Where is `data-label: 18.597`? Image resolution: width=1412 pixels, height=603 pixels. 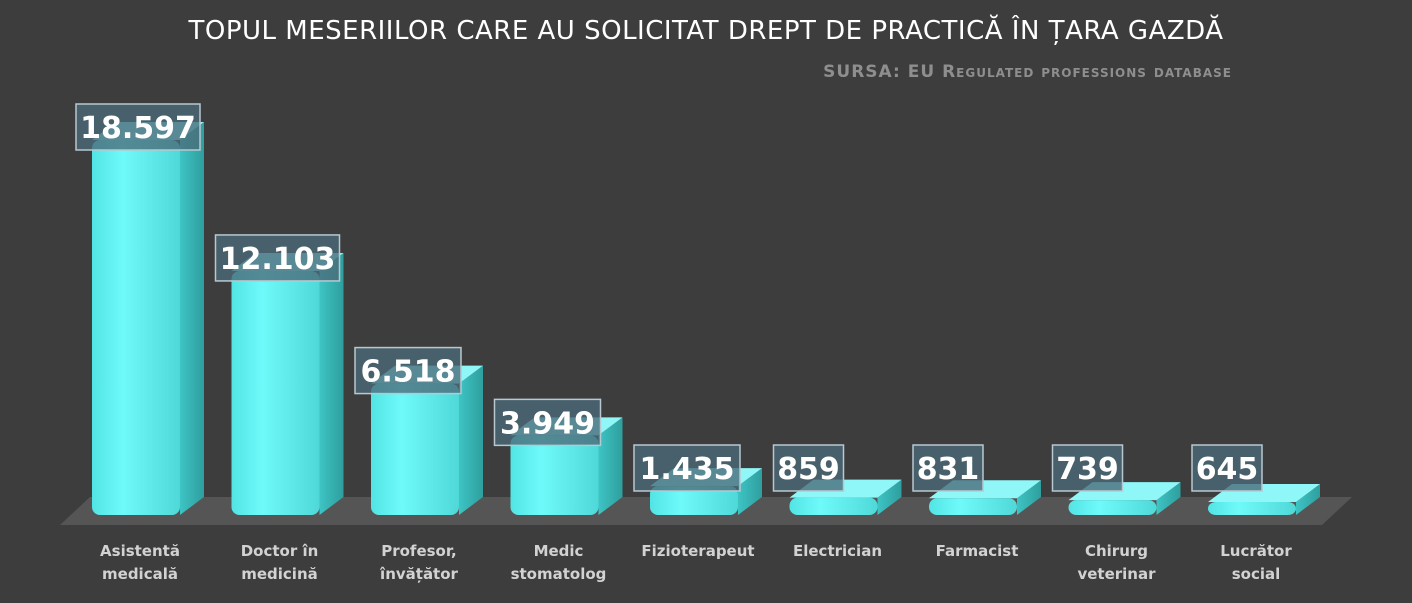
data-label: 18.597 is located at coordinates (138, 127).